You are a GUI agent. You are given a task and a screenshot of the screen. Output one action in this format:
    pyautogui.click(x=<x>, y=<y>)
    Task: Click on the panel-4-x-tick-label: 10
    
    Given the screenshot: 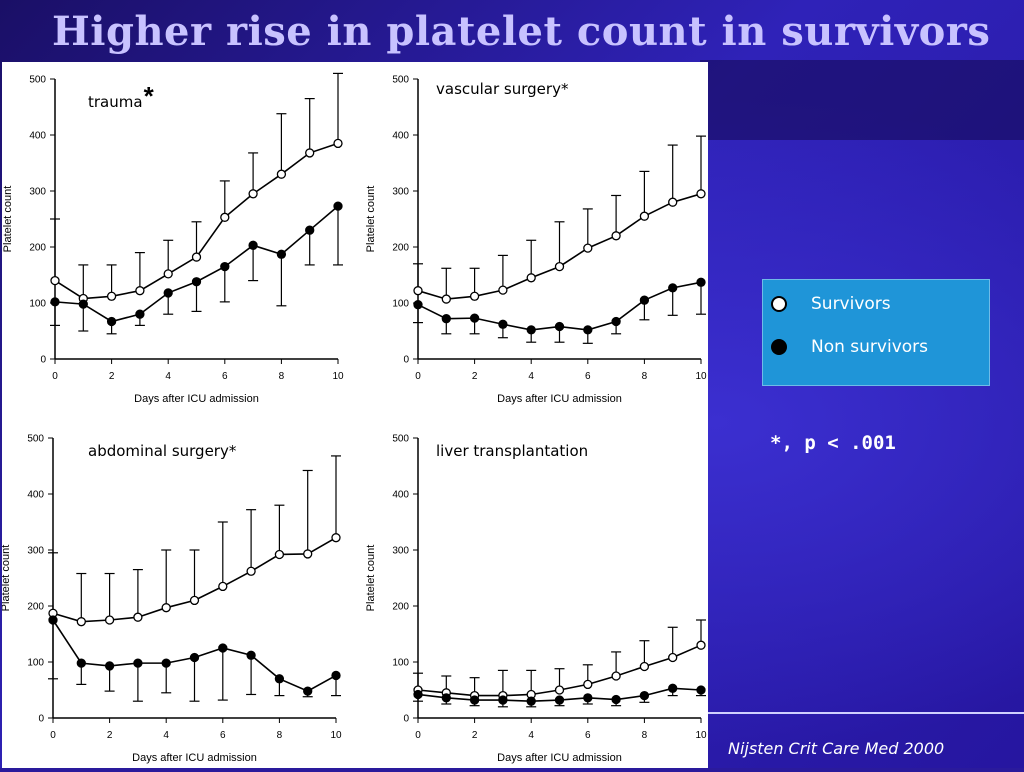 What is the action you would take?
    pyautogui.click(x=701, y=735)
    